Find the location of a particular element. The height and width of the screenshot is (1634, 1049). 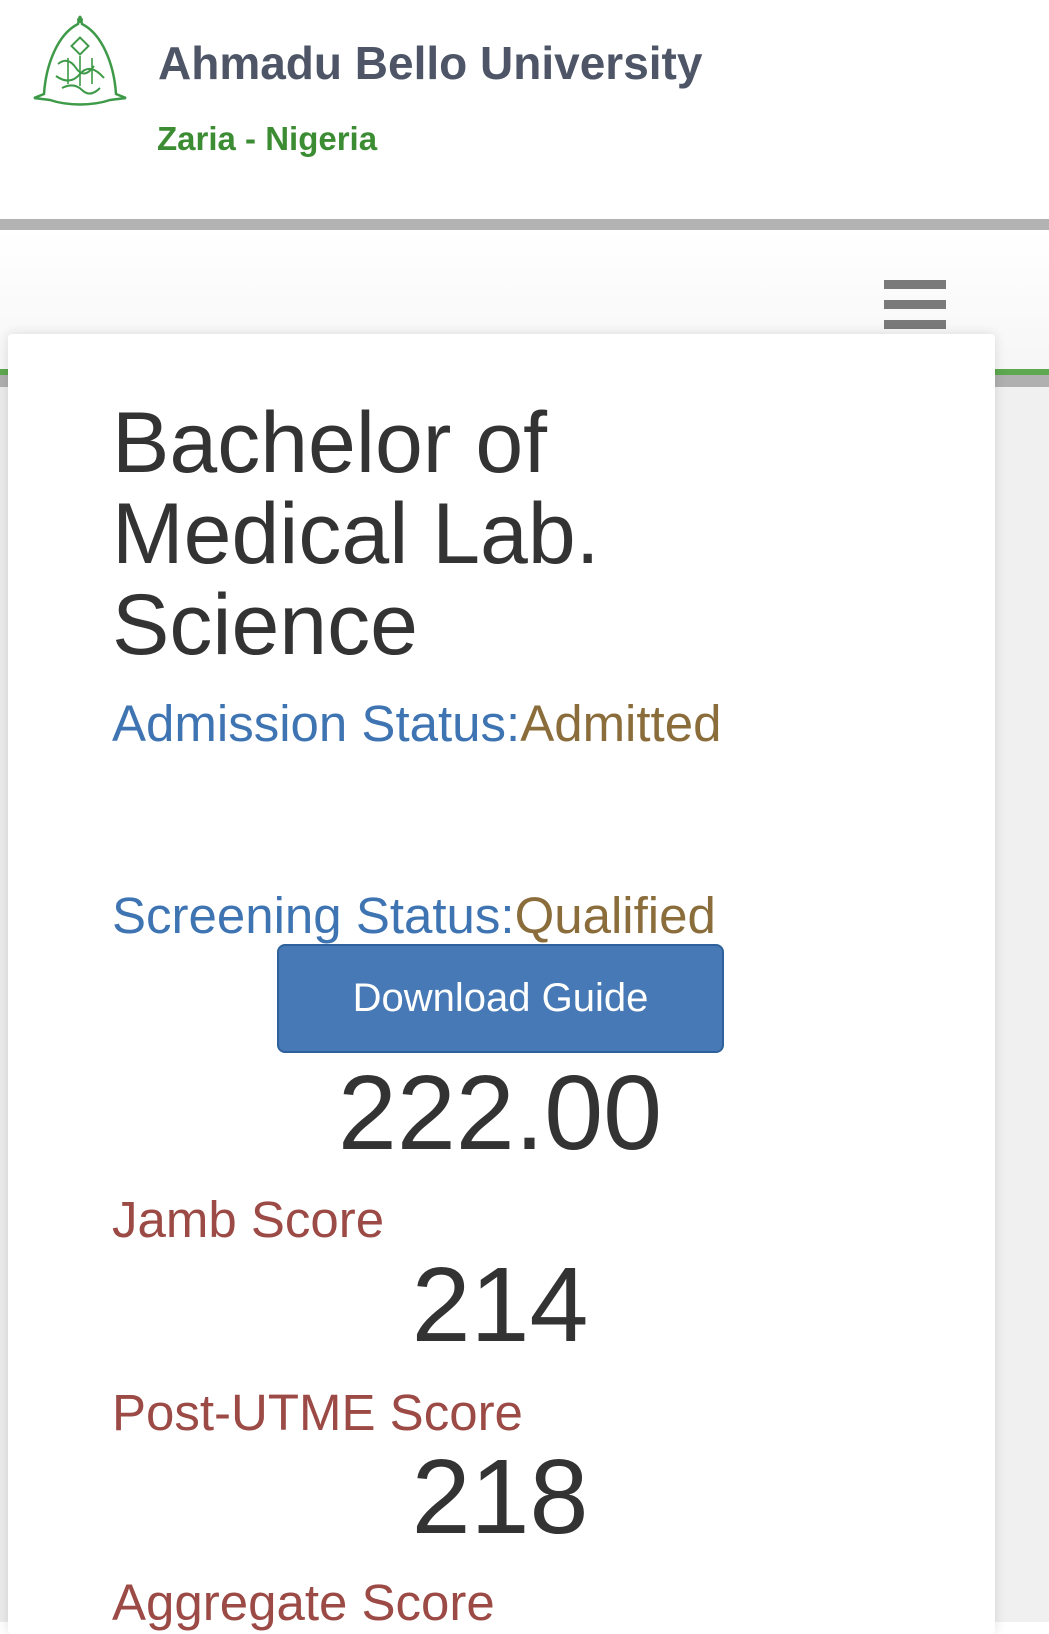

post-utme-score-label: Post-UTME Score is located at coordinates (317, 1412).